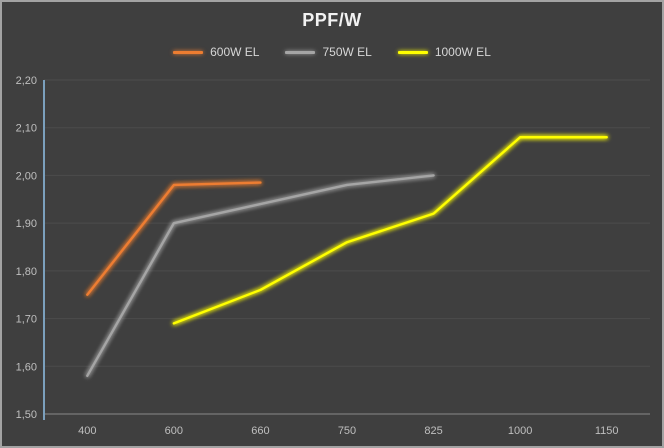 The width and height of the screenshot is (664, 448). I want to click on legend-swatch-750w-el, so click(300, 52).